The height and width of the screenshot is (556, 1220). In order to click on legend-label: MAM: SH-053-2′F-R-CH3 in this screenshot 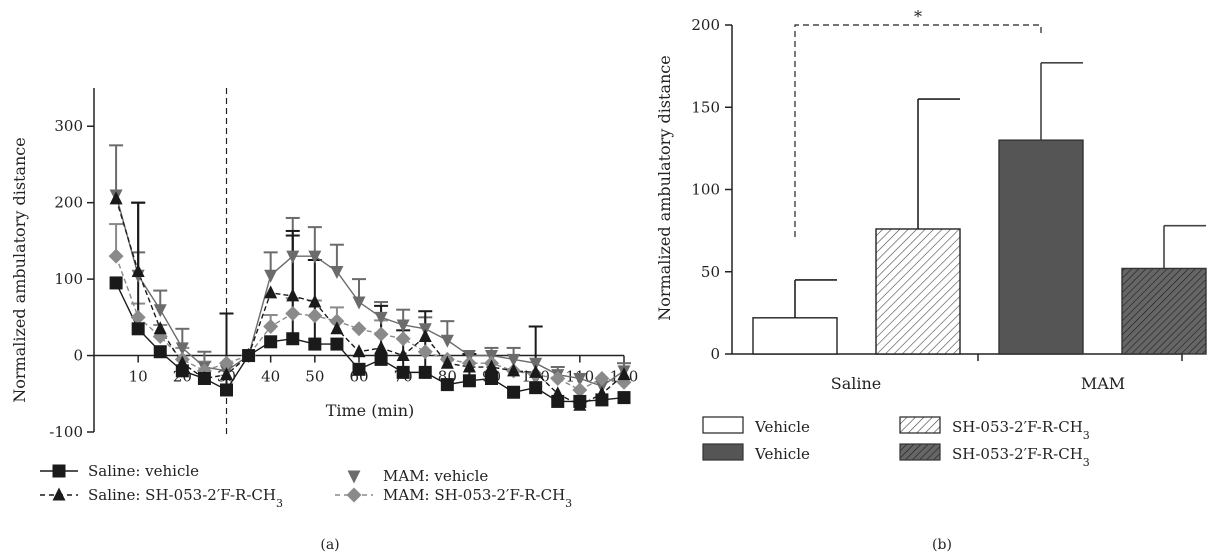, I will do `click(477, 498)`.